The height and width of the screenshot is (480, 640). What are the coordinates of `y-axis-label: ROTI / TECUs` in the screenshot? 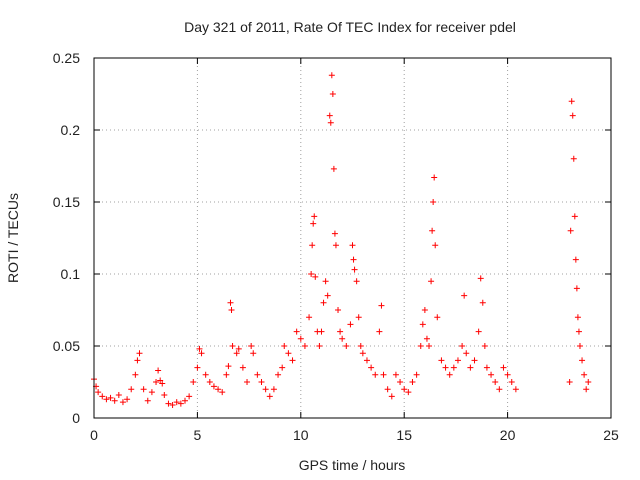 It's located at (13, 238).